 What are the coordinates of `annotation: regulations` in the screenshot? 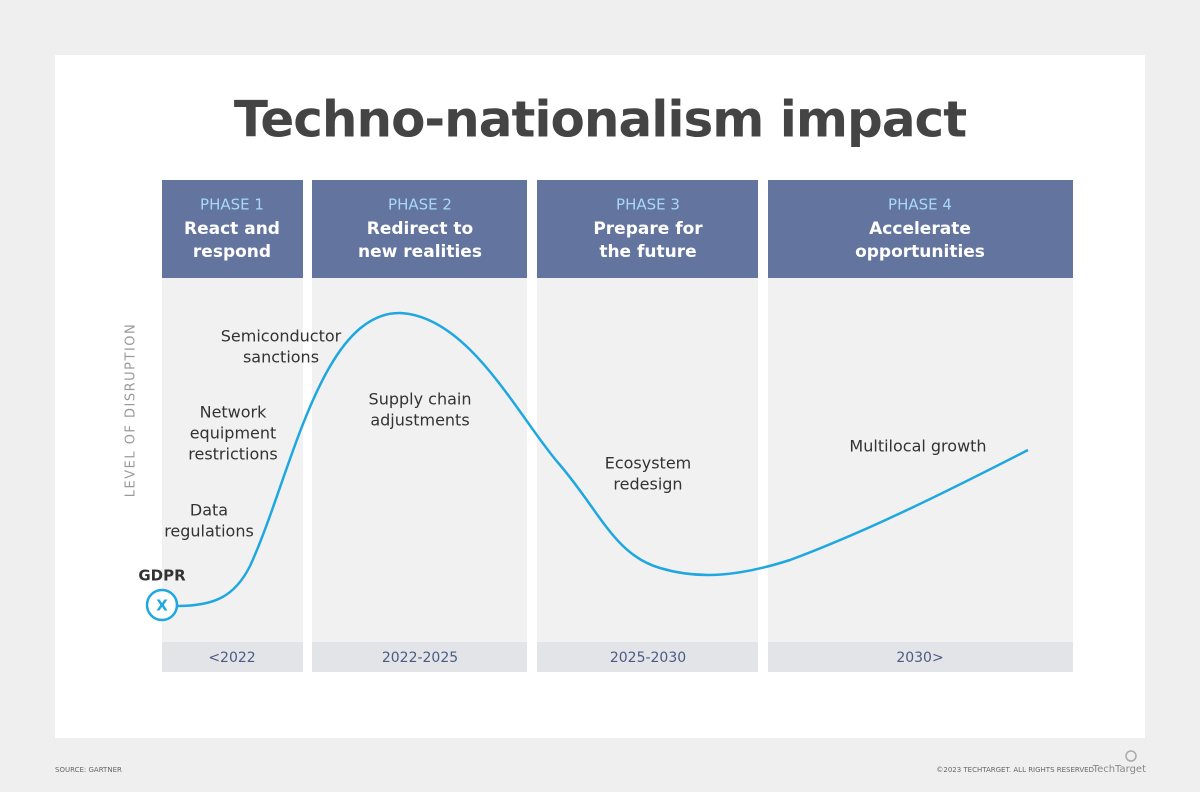 It's located at (209, 531).